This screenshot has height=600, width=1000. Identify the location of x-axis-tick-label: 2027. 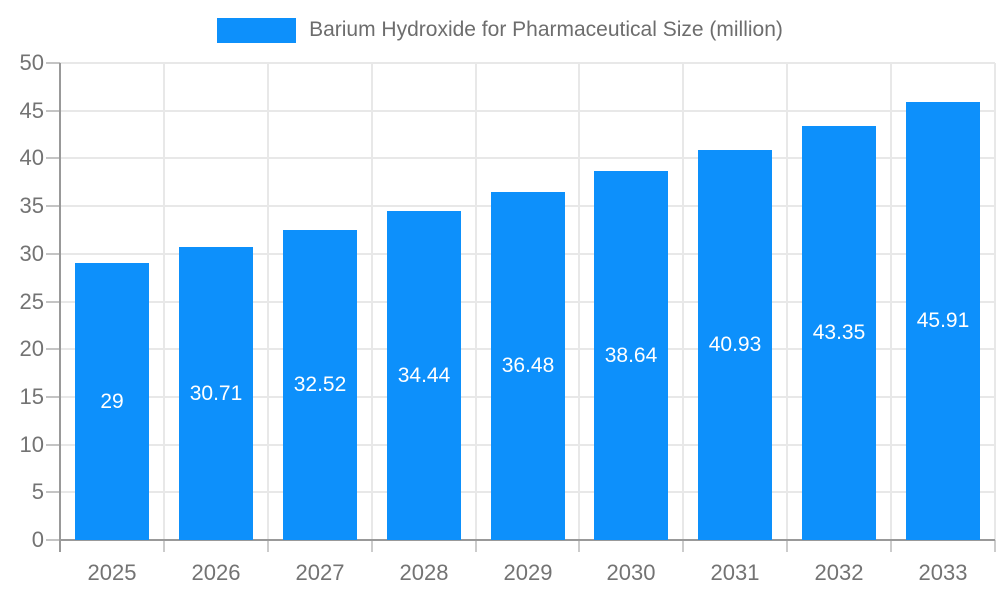
(320, 572).